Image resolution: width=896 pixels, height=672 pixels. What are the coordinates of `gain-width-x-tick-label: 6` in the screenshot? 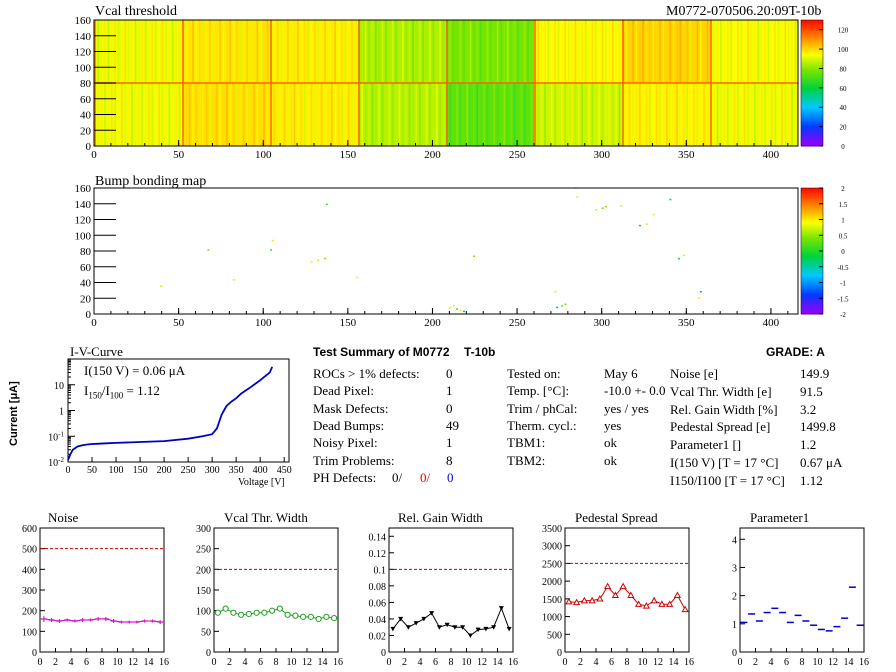 It's located at (435, 662).